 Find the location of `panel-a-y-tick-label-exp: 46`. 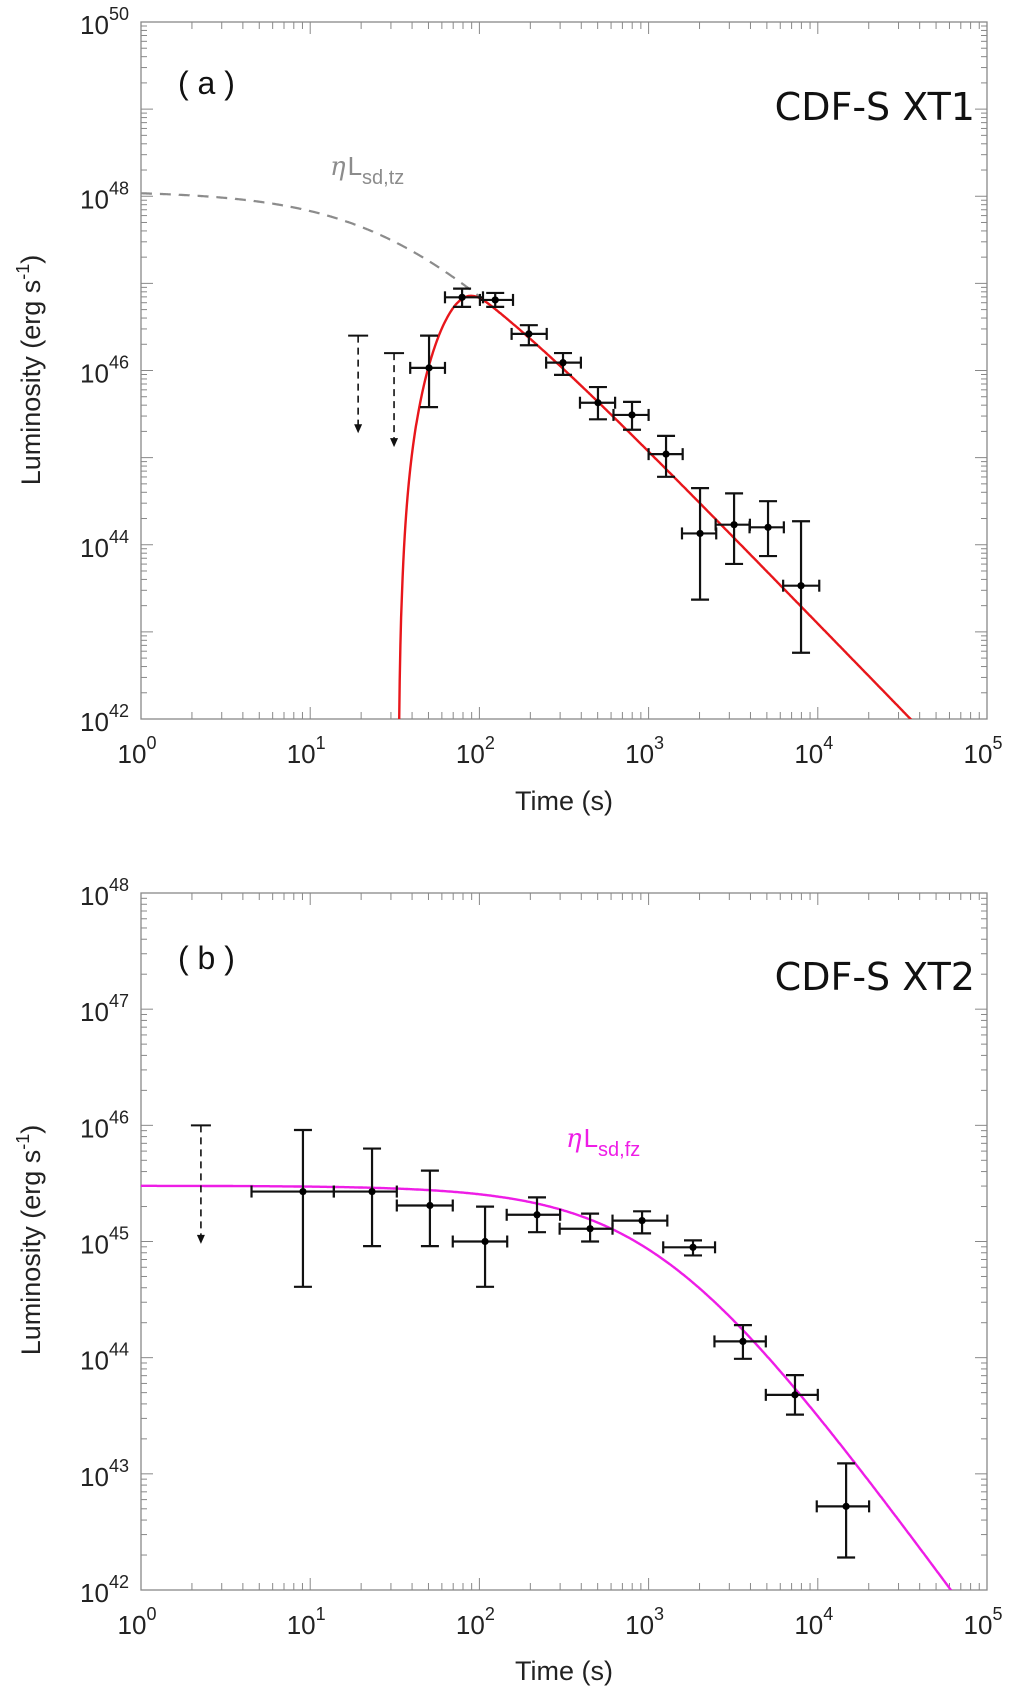

panel-a-y-tick-label-exp: 46 is located at coordinates (119, 363).